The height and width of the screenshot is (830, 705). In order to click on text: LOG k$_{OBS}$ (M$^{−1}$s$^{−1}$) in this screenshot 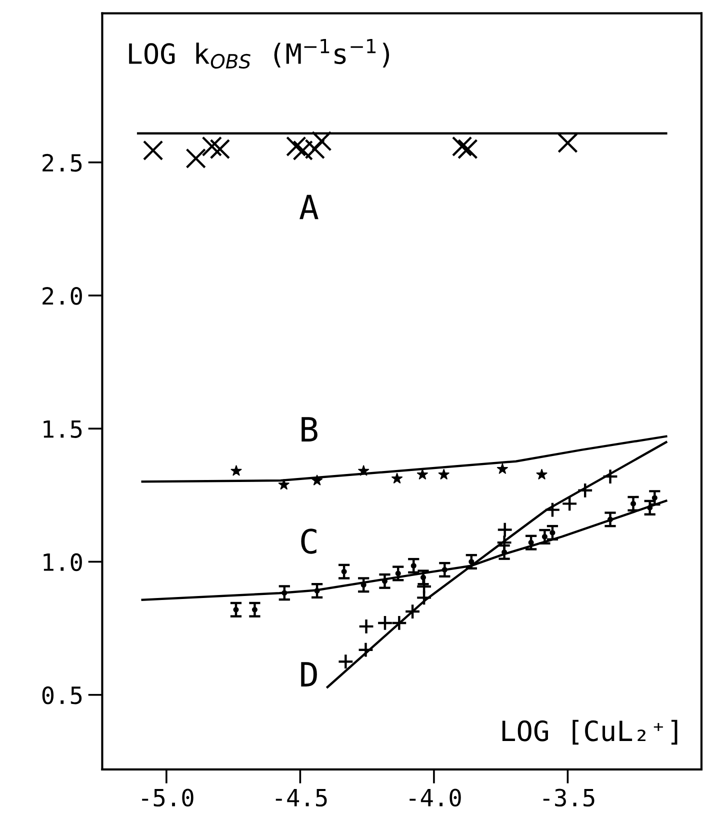, I will do `click(259, 53)`.